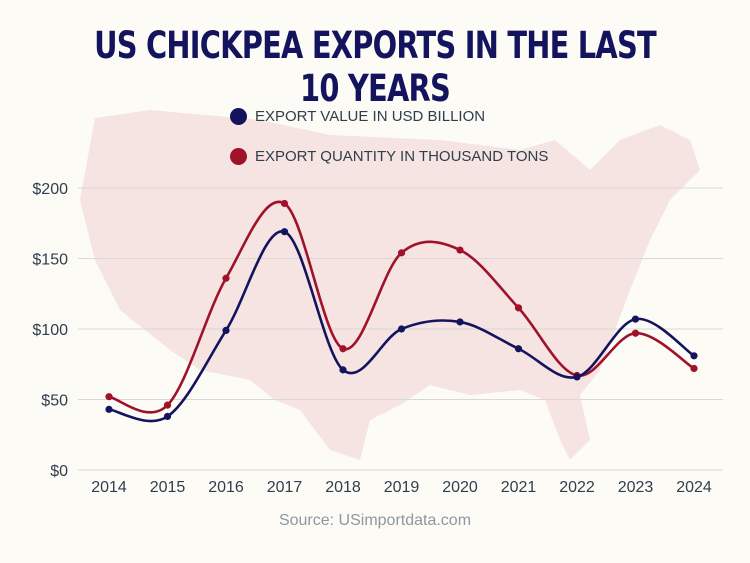 The height and width of the screenshot is (563, 750). I want to click on y-tick-label: $0, so click(59, 471).